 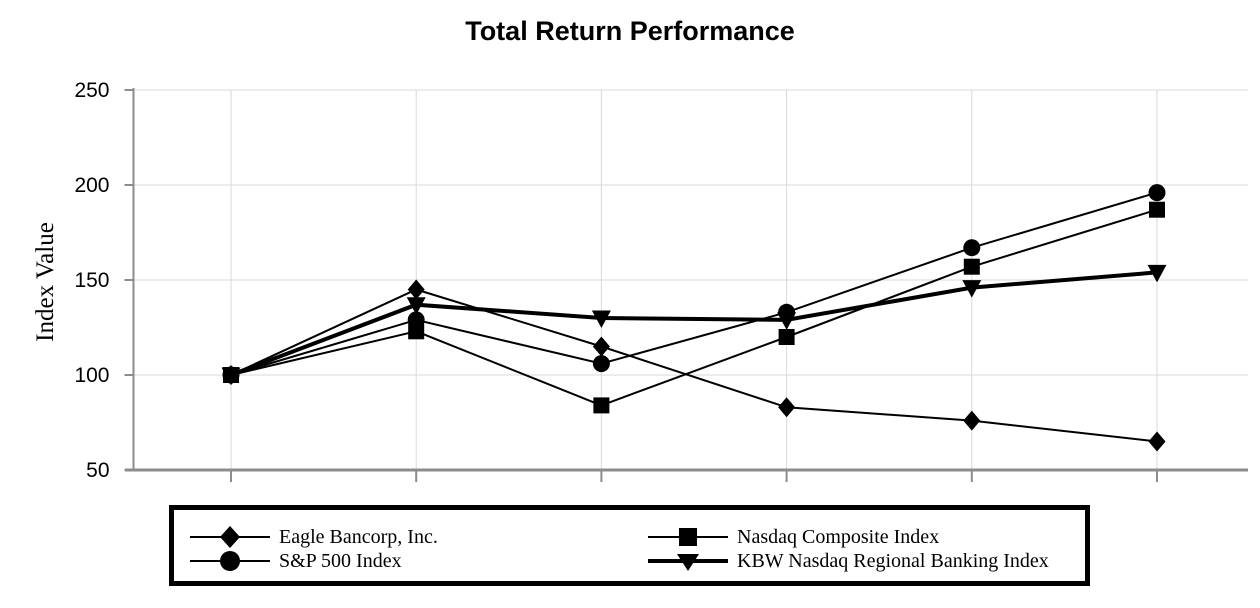 I want to click on square-marker-icon, so click(x=688, y=537).